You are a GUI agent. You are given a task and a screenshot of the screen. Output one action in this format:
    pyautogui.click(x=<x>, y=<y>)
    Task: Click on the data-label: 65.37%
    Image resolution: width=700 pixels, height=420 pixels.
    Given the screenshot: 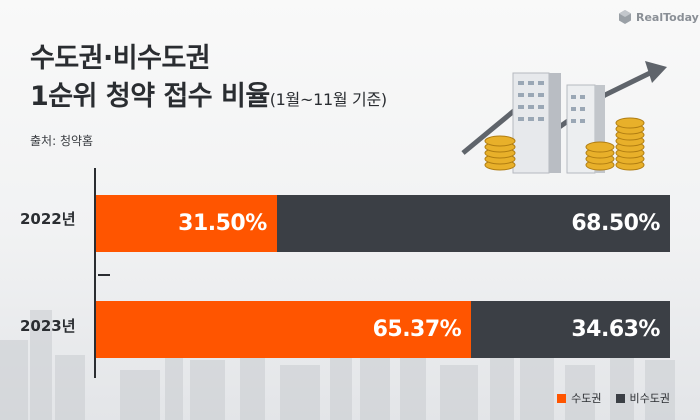 What is the action you would take?
    pyautogui.click(x=417, y=329)
    